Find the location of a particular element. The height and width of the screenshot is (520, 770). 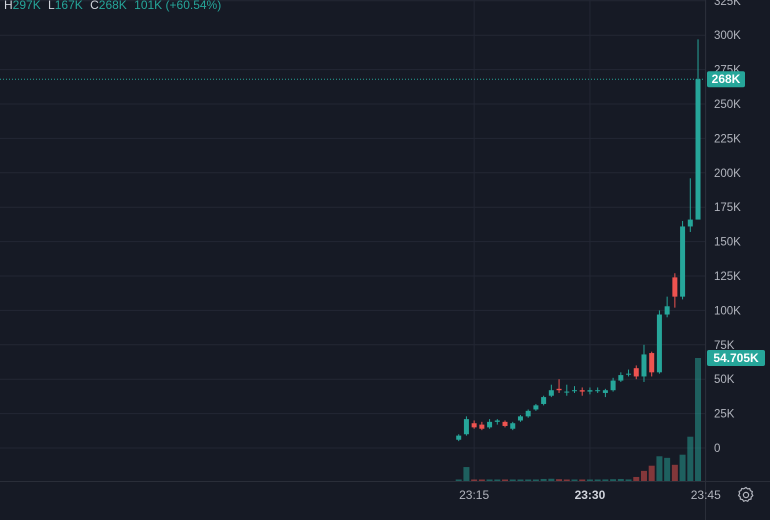

high-label: H is located at coordinates (8, 6).